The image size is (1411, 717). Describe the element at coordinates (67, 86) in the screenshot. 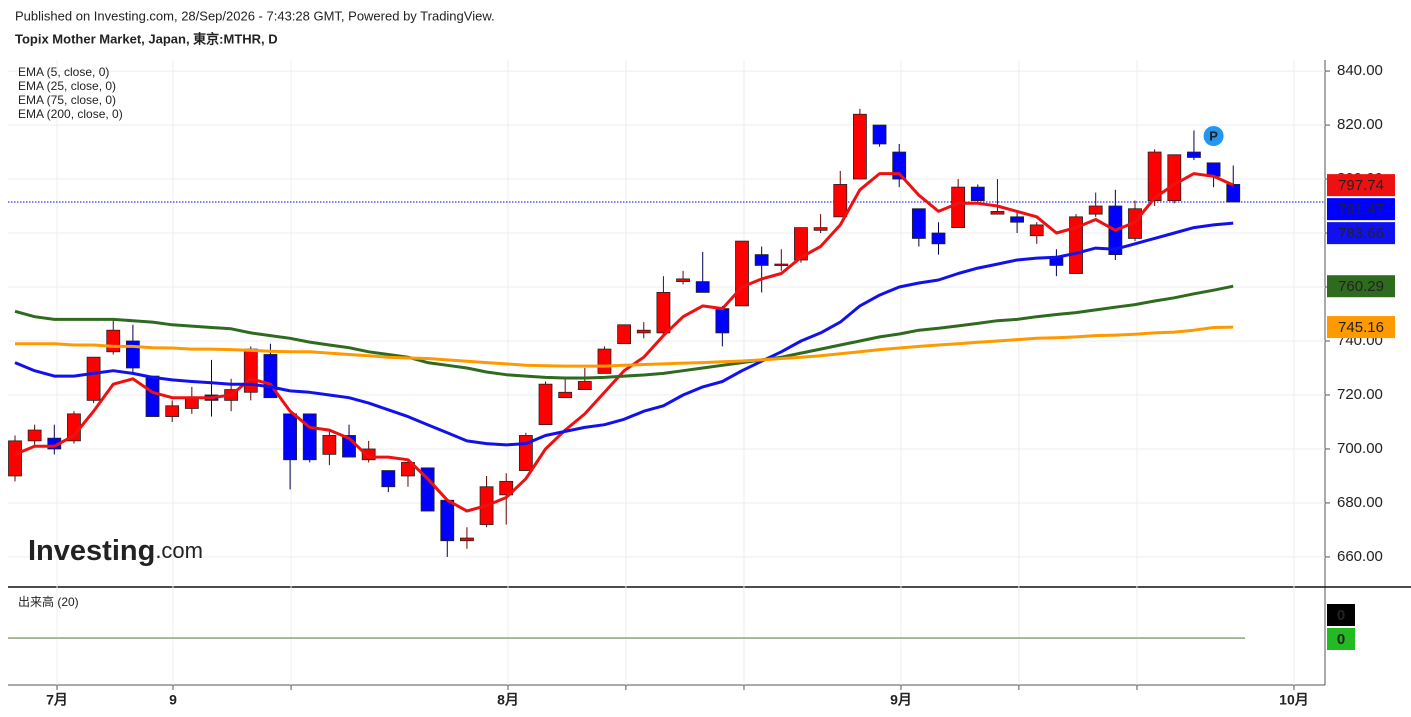

I see `legend-entry: EMA (25, close, 0)` at that location.